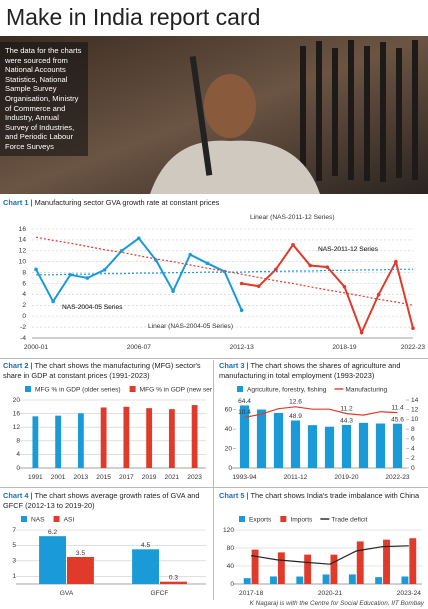 The width and height of the screenshot is (428, 609). What do you see at coordinates (14, 561) in the screenshot?
I see `y-tick-label: 3` at bounding box center [14, 561].